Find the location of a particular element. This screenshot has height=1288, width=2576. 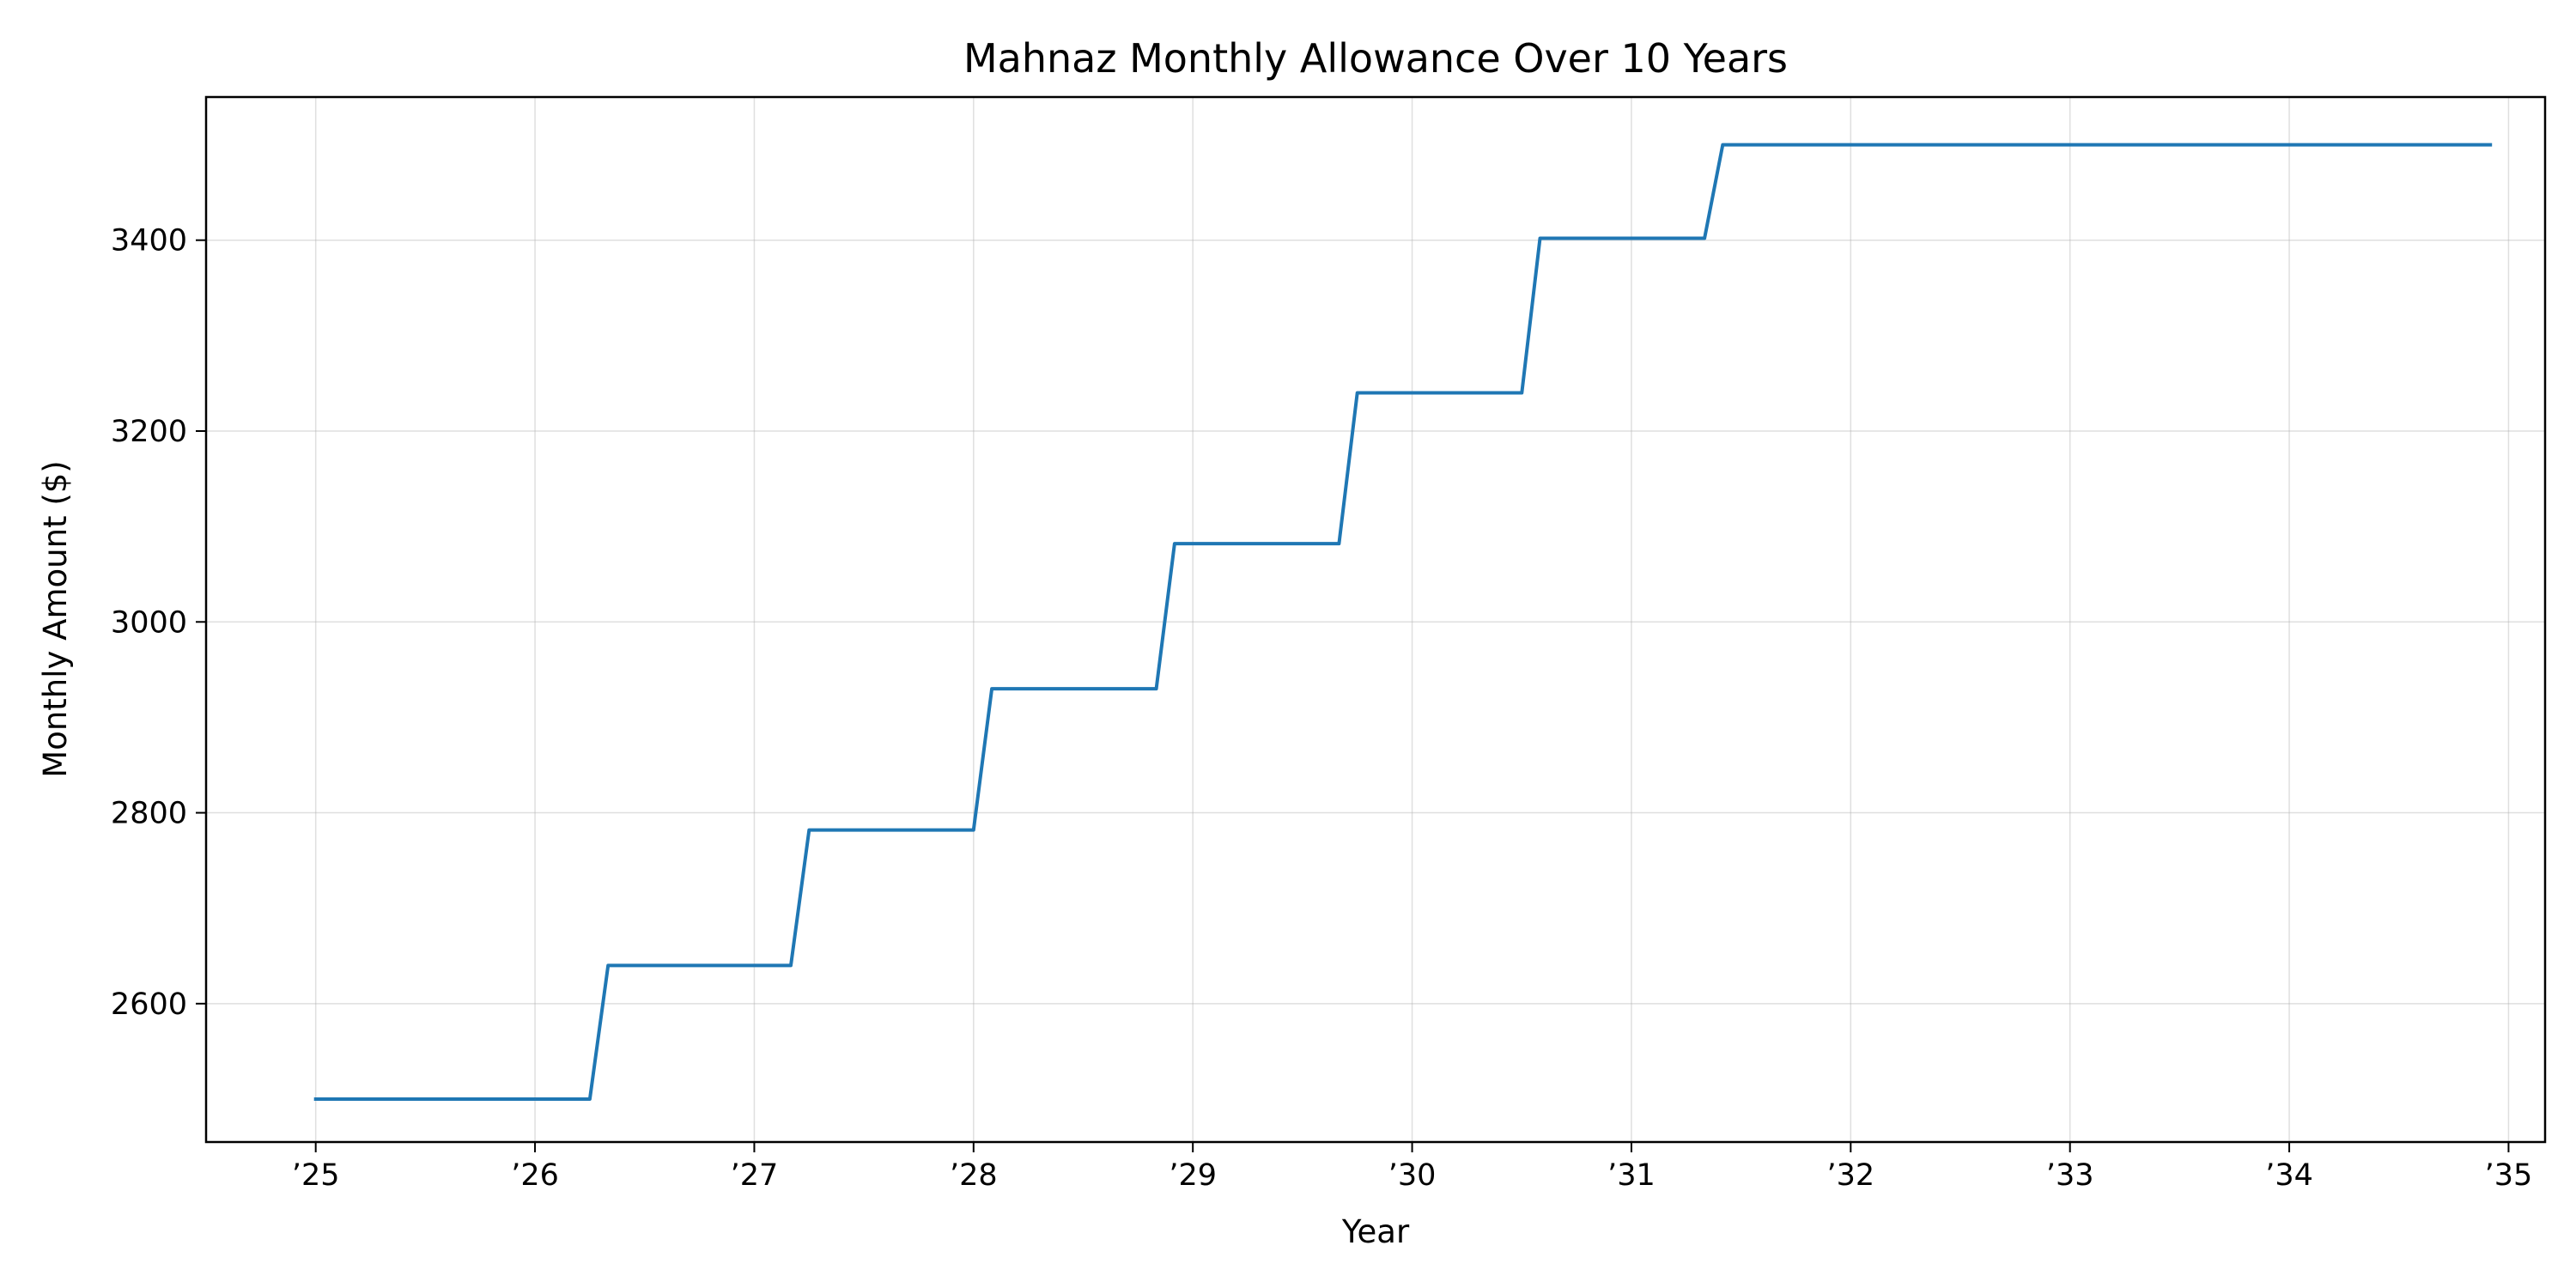

y-tick-label: 3000 is located at coordinates (149, 622).